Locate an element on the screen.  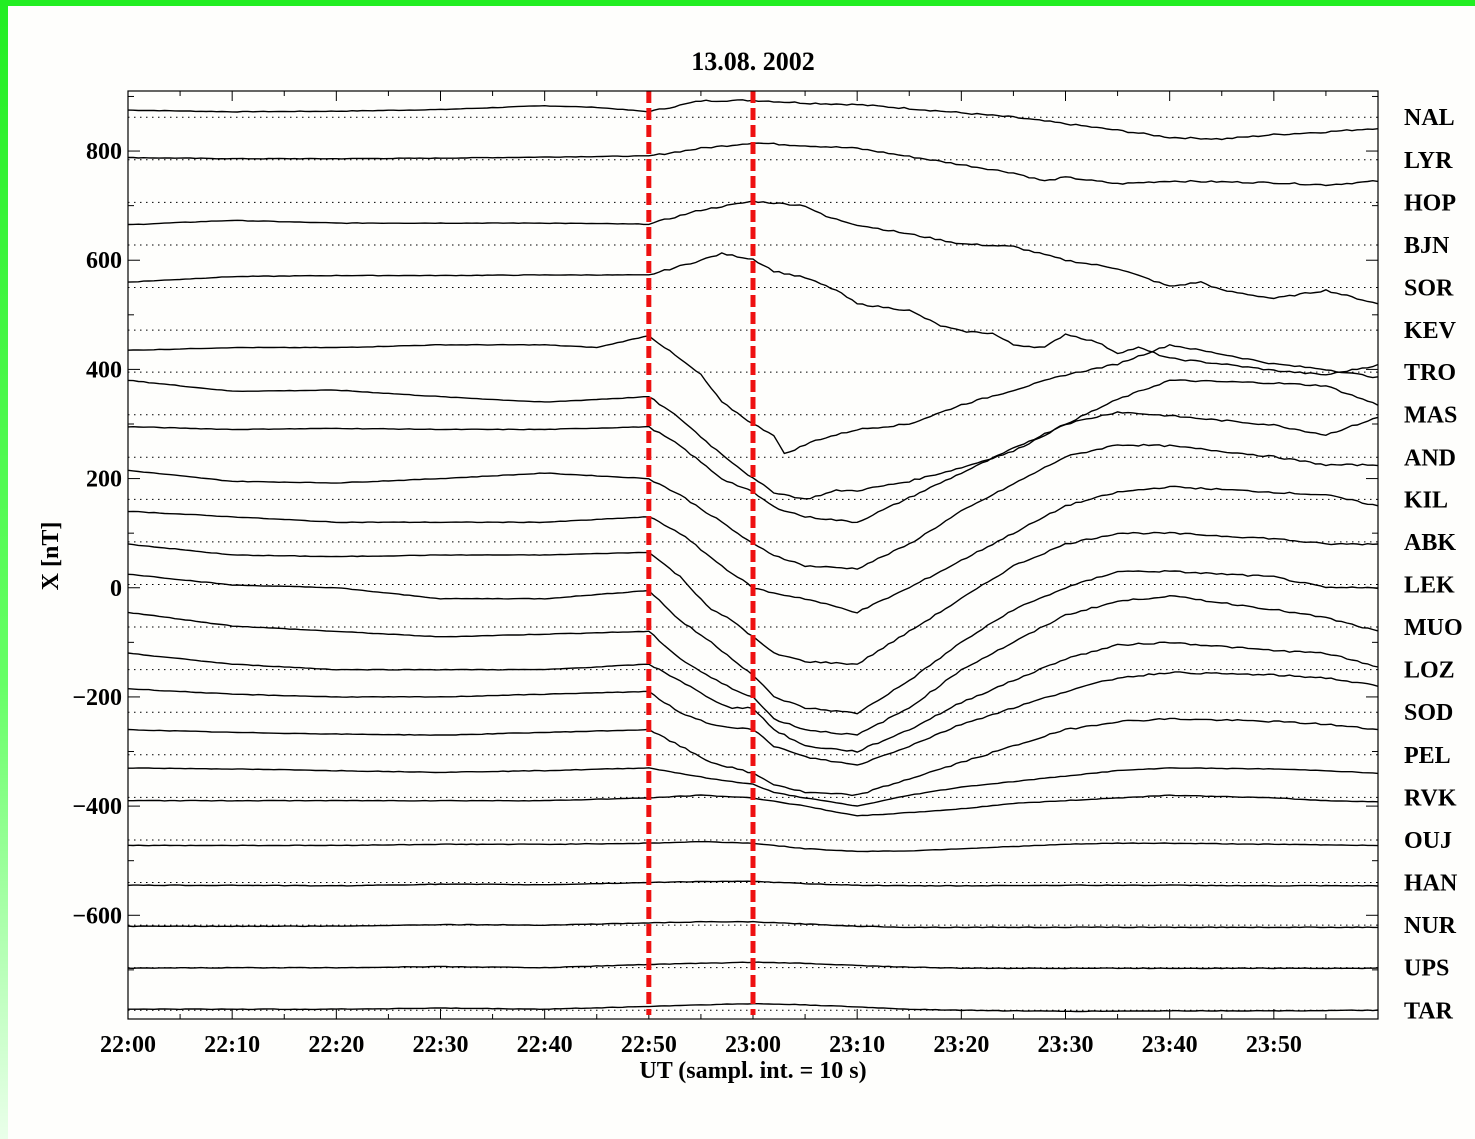
station-label-muo: MUO is located at coordinates (1433, 628).